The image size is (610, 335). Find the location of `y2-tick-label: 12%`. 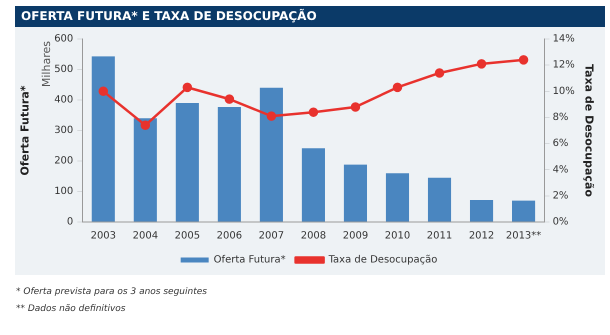

y2-tick-label: 12% is located at coordinates (563, 65).